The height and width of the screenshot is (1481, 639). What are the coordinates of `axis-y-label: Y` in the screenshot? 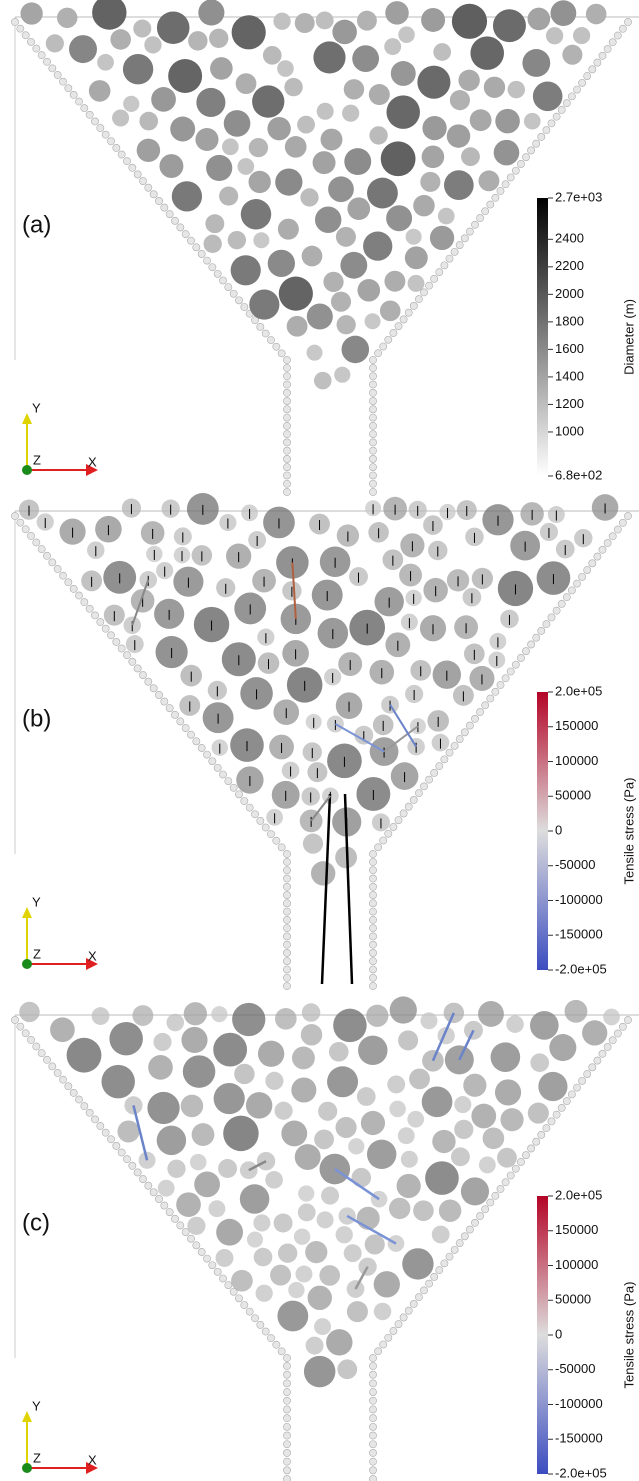 It's located at (36, 901).